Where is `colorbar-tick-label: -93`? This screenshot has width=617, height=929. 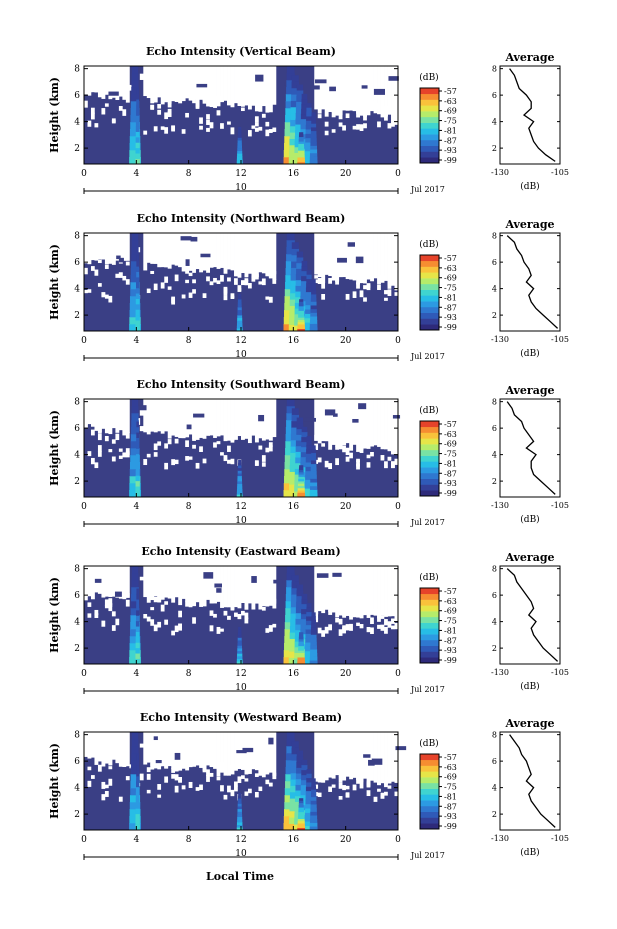
colorbar-tick-label: -93 is located at coordinates (450, 317).